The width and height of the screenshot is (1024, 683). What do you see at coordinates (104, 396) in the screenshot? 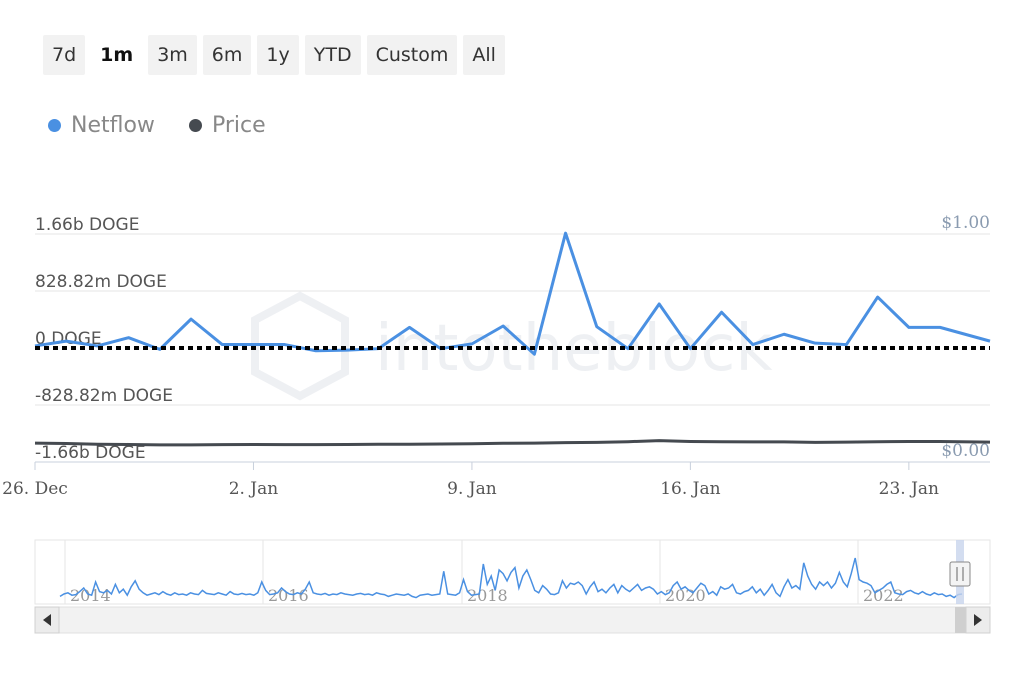
I see `y-tick-label-left: -828.82m DOGE` at bounding box center [104, 396].